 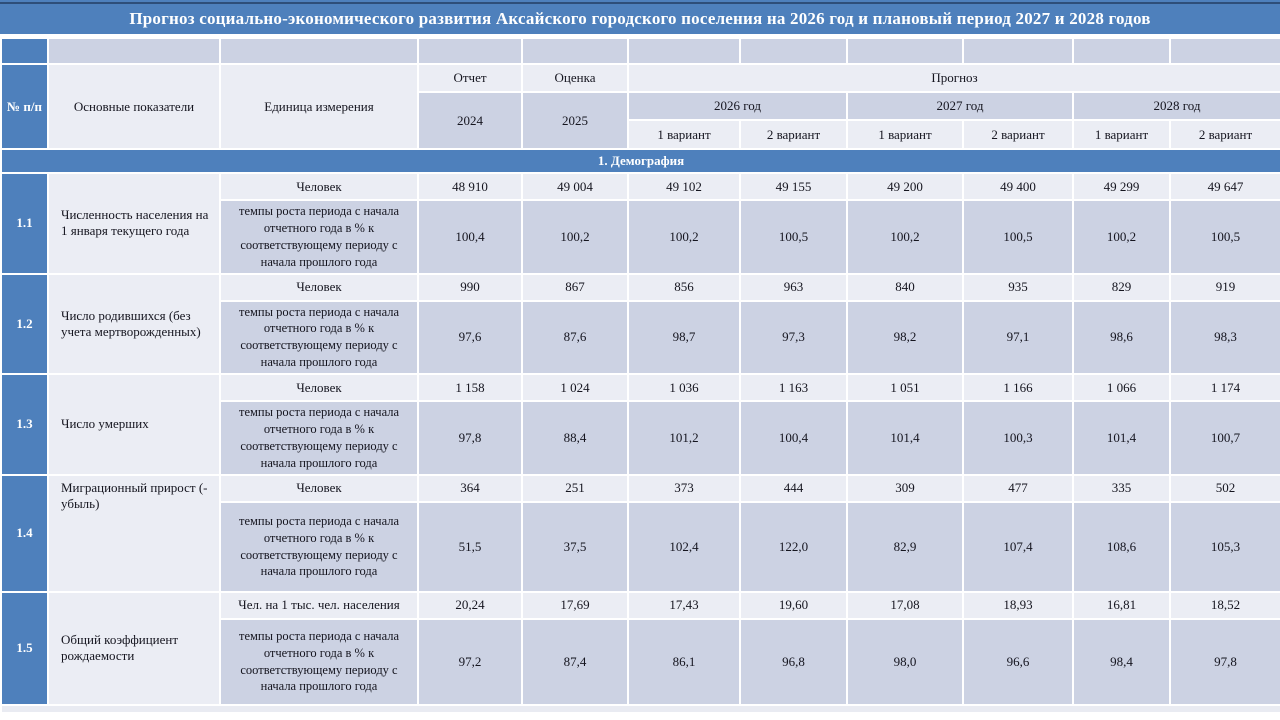 What do you see at coordinates (684, 661) in the screenshot?
I see `growth-value-cell: 86,1` at bounding box center [684, 661].